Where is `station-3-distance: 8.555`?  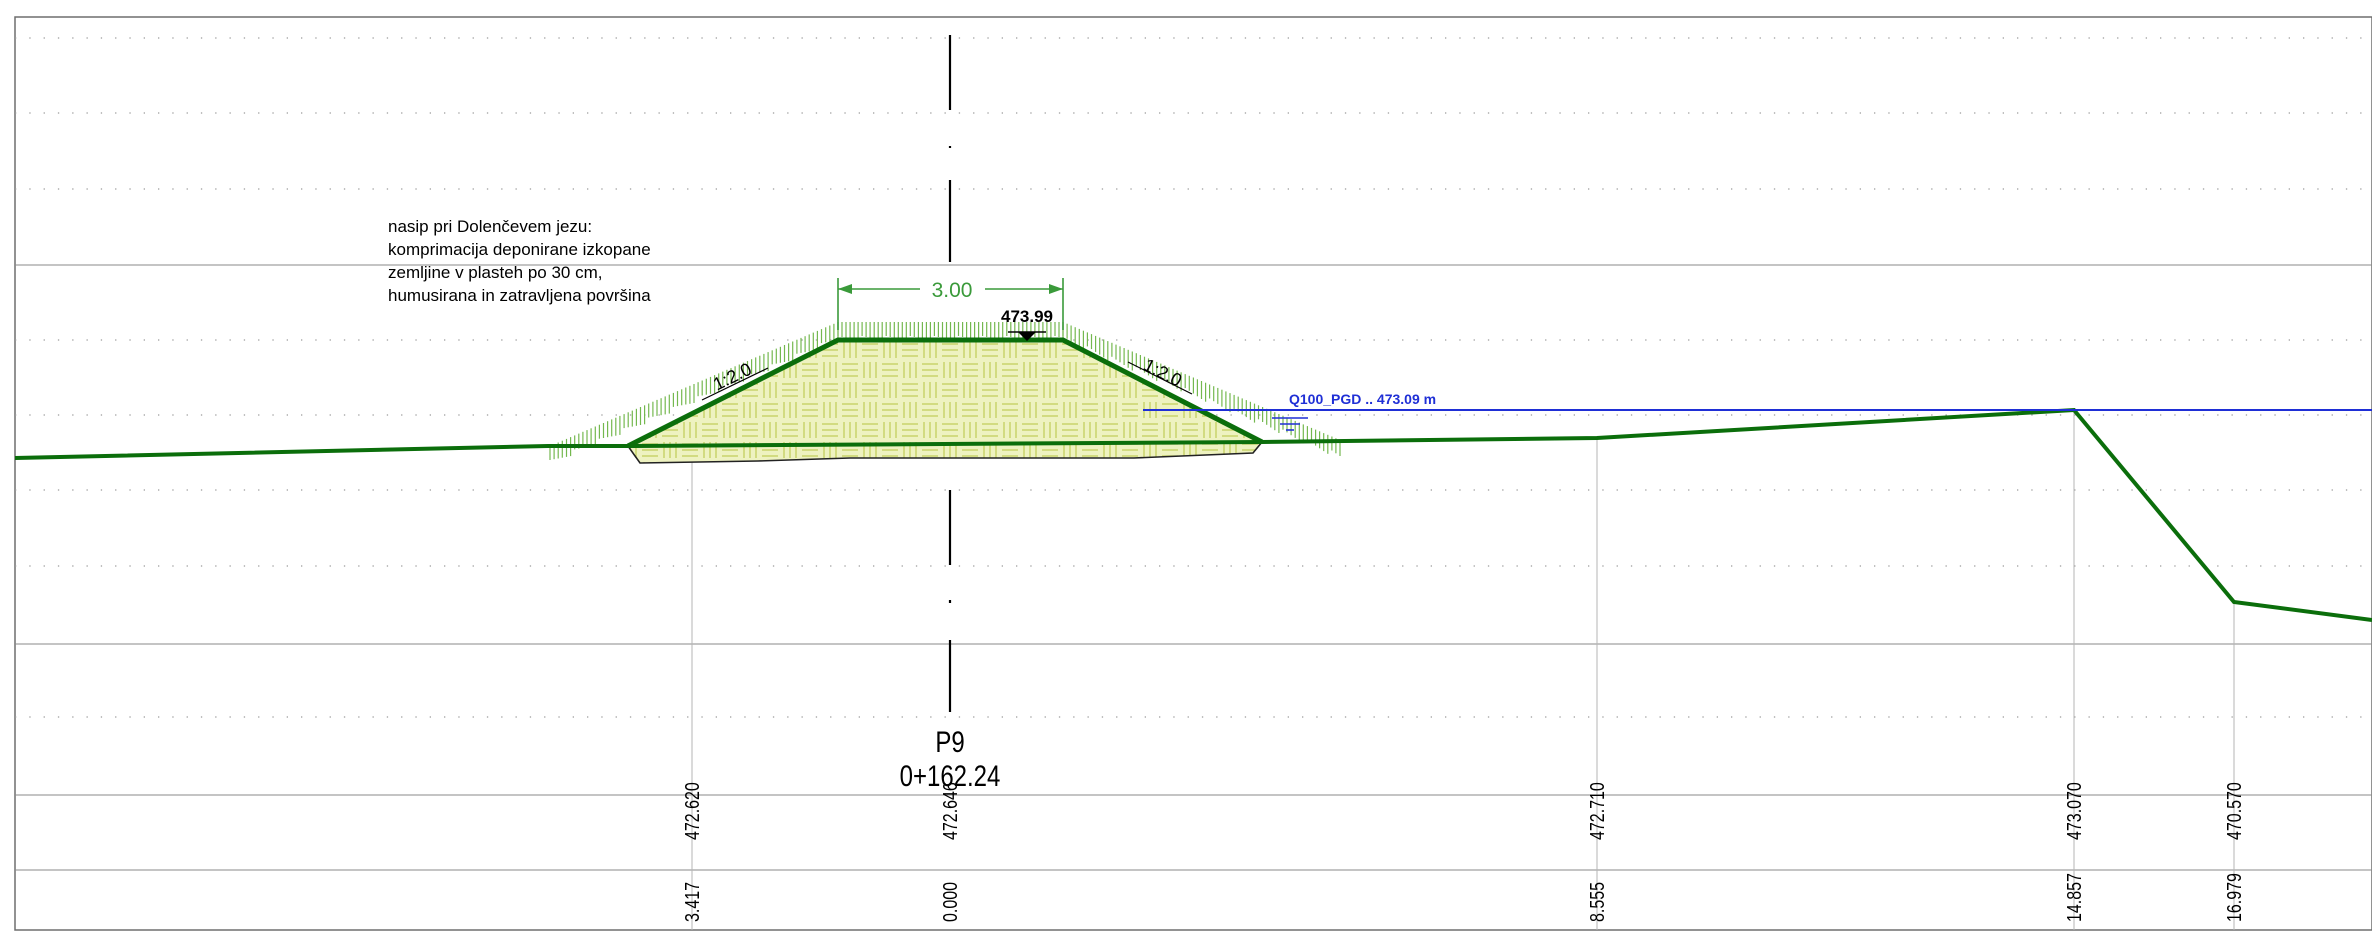
station-3-distance: 8.555 is located at coordinates (1597, 902).